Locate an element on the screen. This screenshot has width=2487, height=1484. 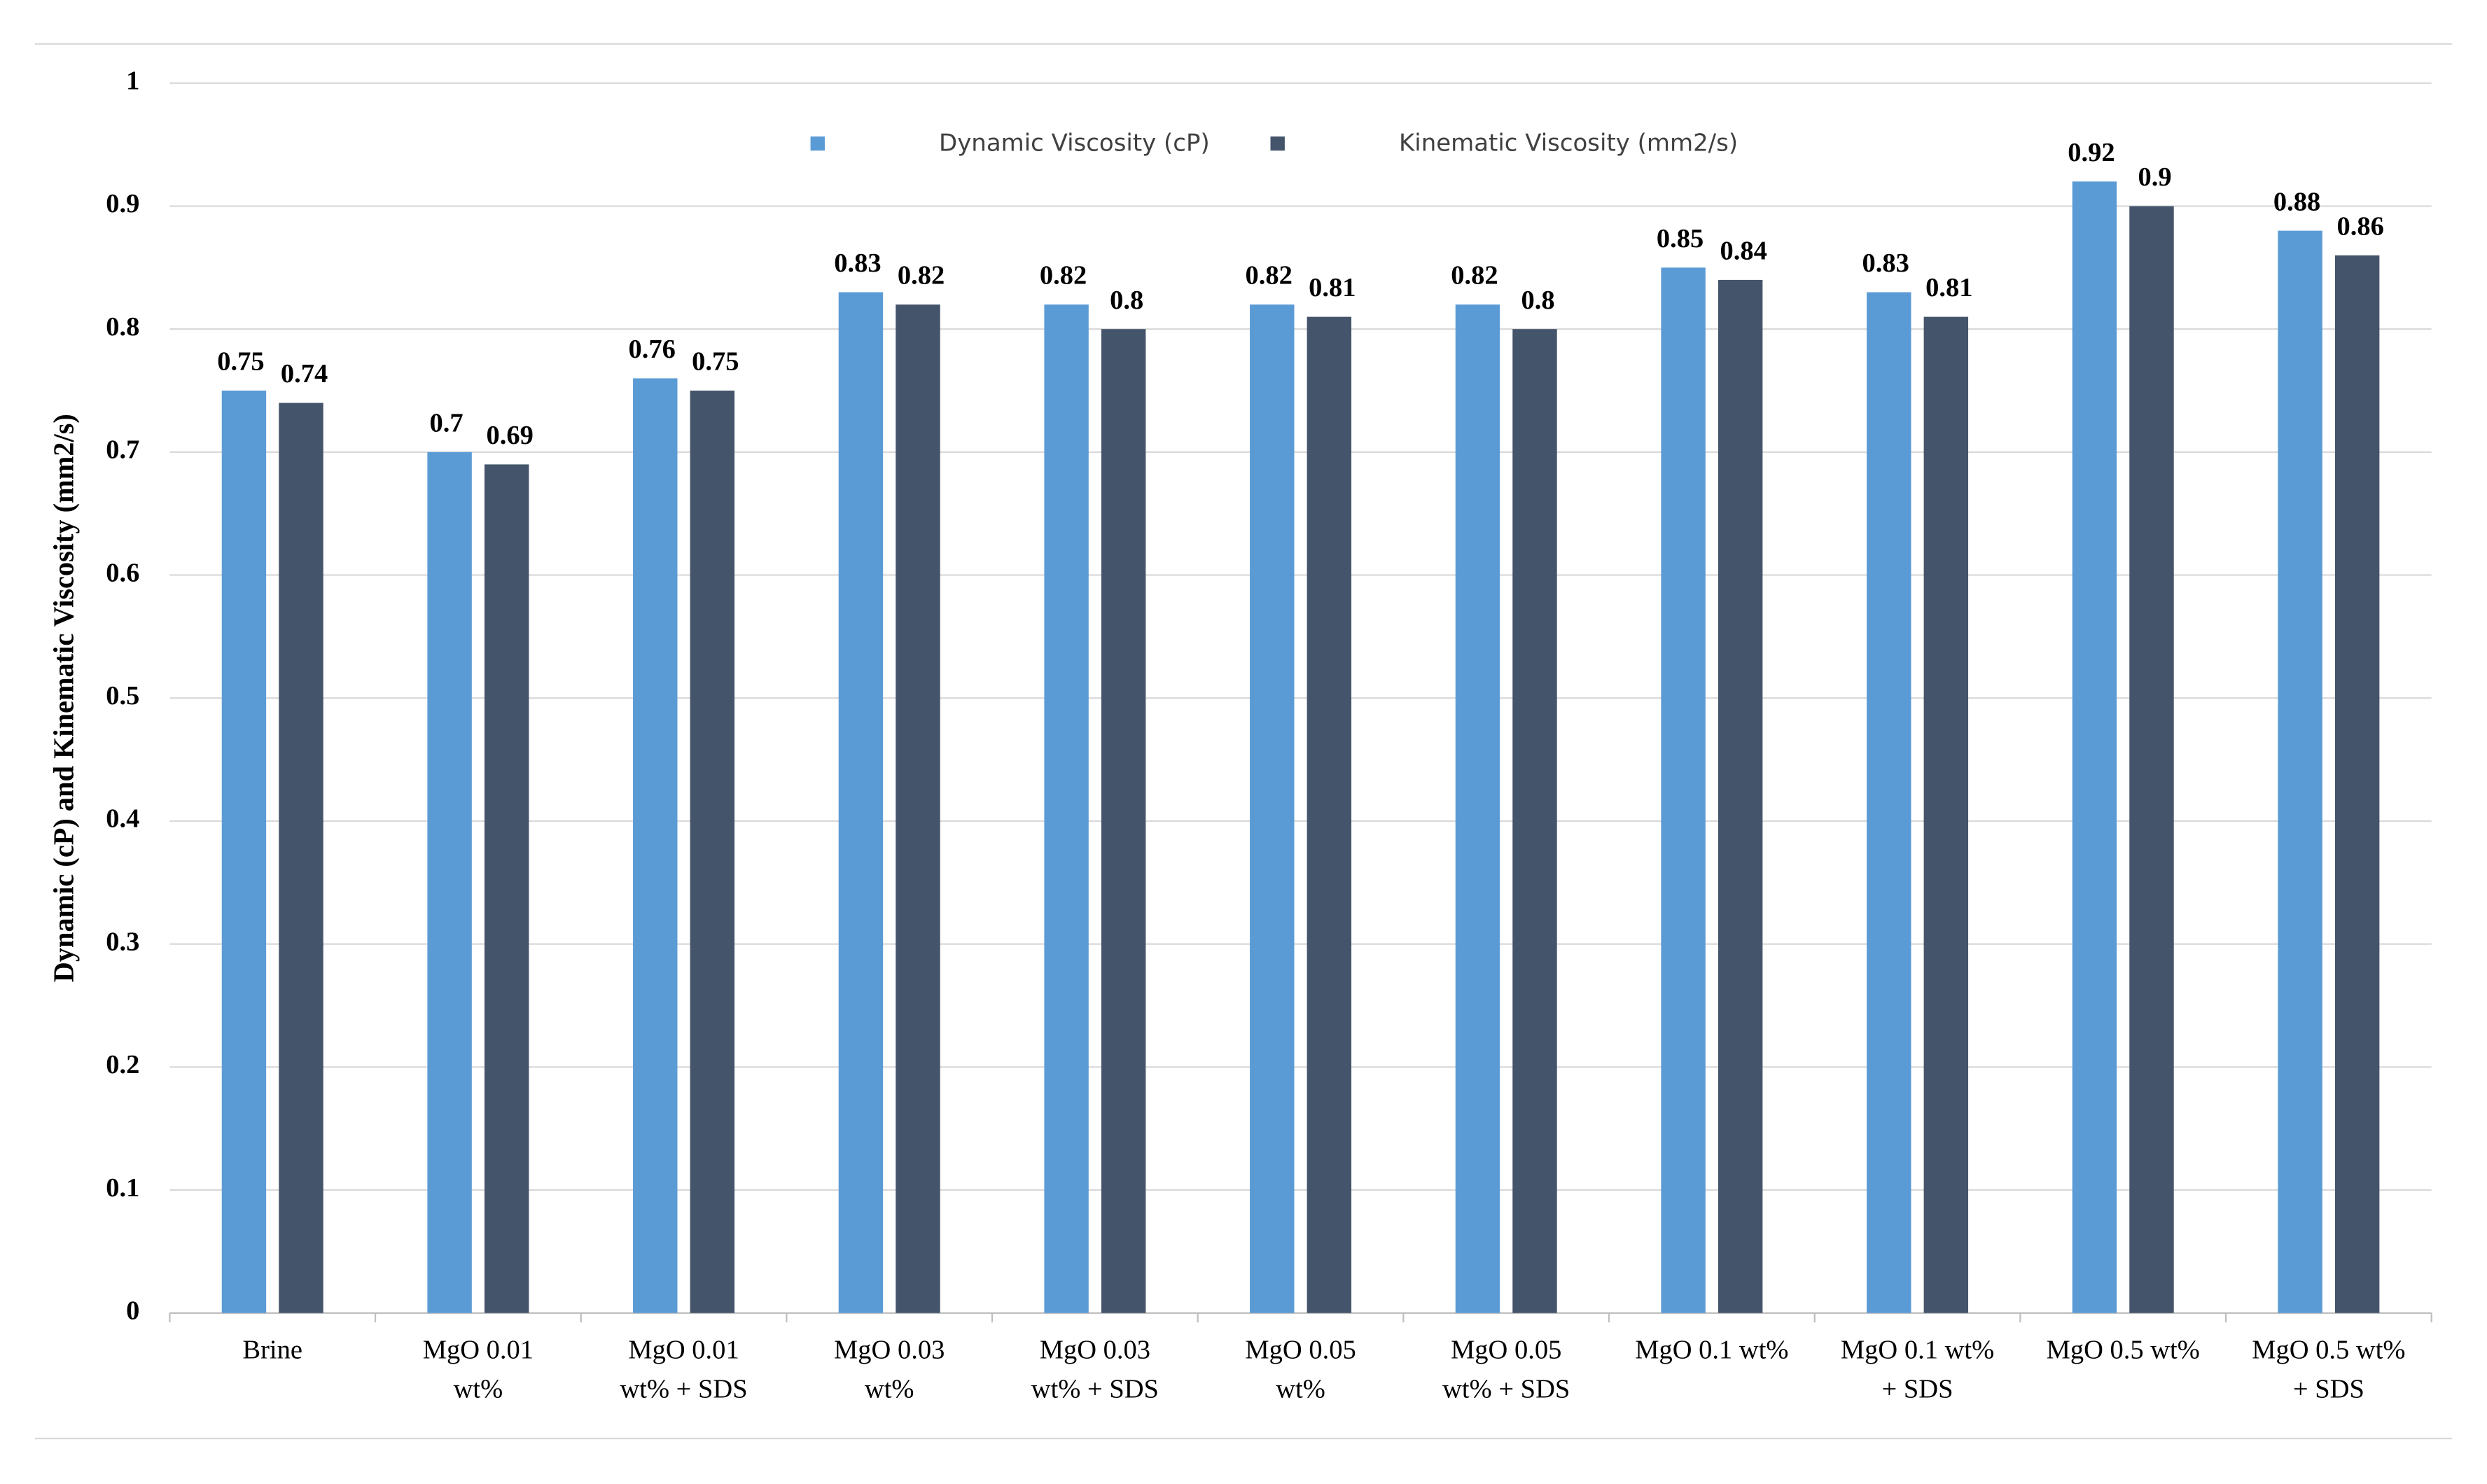
x-tick-label: MgO 0.1 wt% is located at coordinates (1712, 1350).